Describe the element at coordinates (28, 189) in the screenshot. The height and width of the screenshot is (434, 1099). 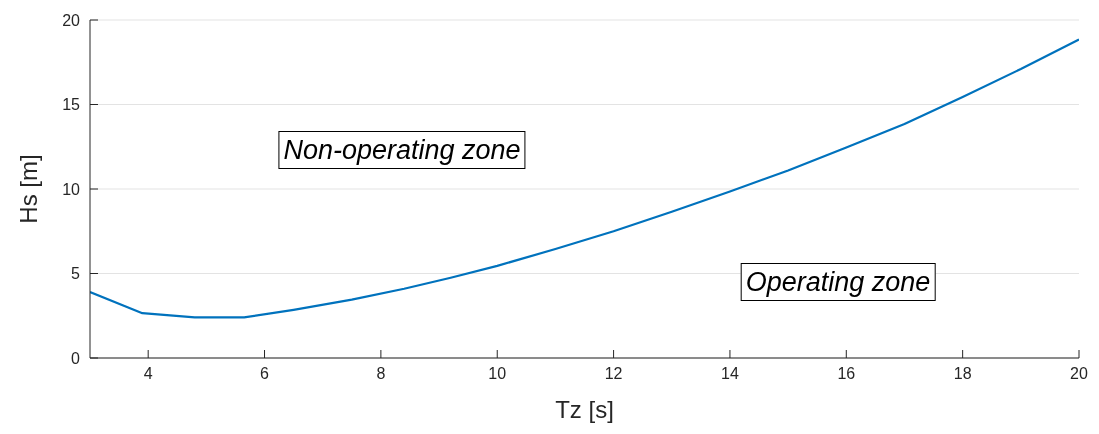
I see `y-axis-title: Hs [m]` at that location.